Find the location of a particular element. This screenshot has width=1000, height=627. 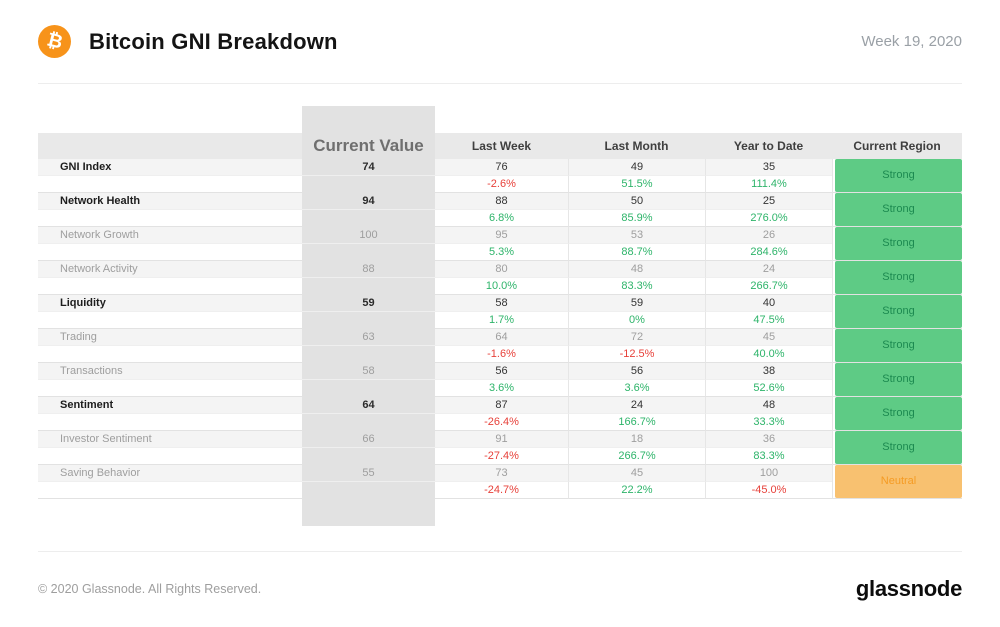

last-month-change: 0% is located at coordinates (636, 320).